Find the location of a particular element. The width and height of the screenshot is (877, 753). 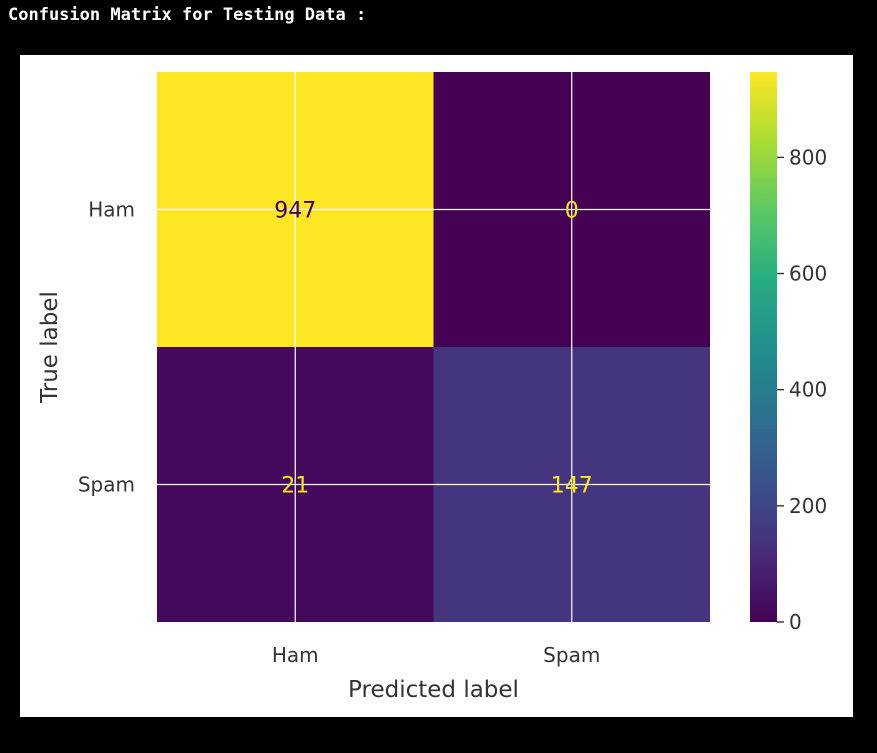

x-tick-label: Spam is located at coordinates (571, 655).